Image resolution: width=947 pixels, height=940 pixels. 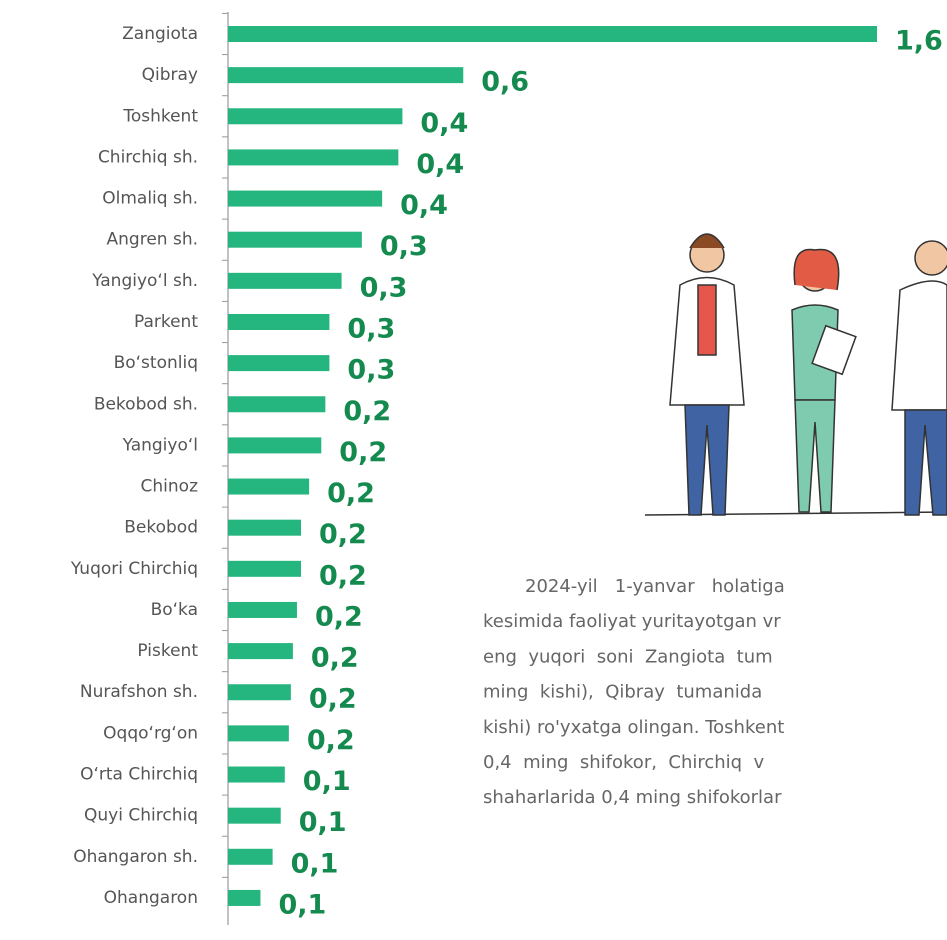 I want to click on category-label: Bo‘stonliq, so click(x=156, y=363).